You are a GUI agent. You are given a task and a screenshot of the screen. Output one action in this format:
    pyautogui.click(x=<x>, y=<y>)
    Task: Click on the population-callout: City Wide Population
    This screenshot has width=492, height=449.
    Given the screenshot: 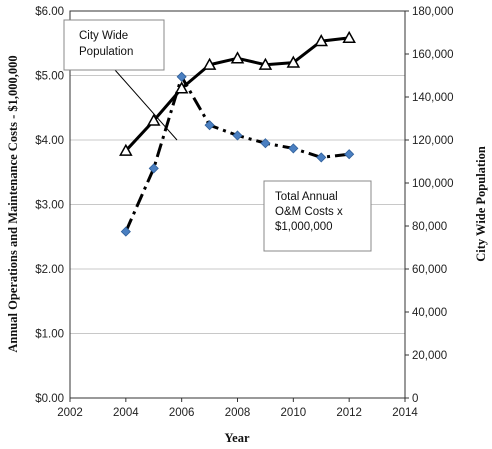 What is the action you would take?
    pyautogui.click(x=120, y=80)
    